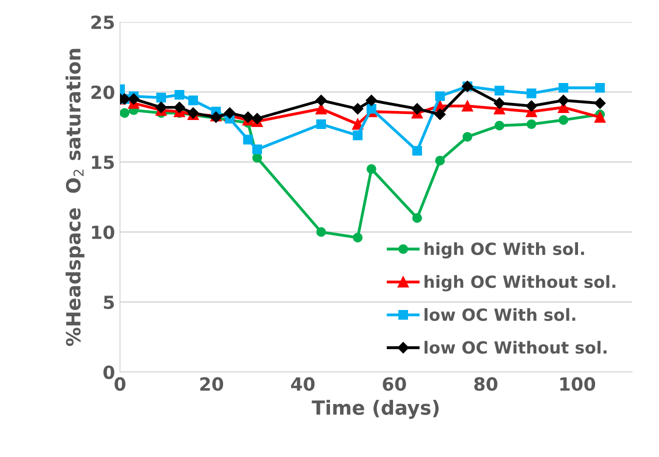 This screenshot has width=659, height=457. What do you see at coordinates (578, 384) in the screenshot?
I see `x-tick-label: 100` at bounding box center [578, 384].